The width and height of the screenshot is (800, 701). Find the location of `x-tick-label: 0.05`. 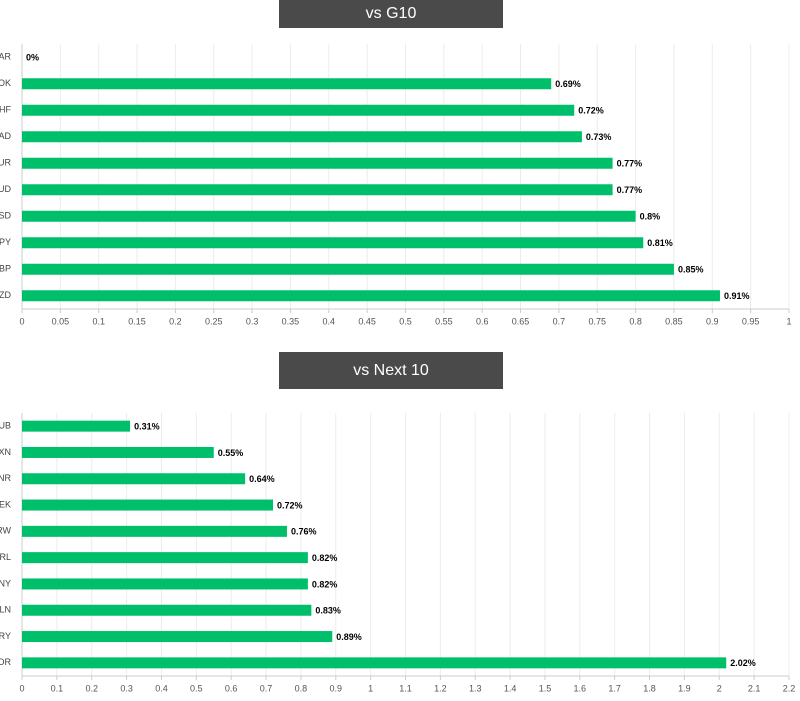

x-tick-label: 0.05 is located at coordinates (61, 321).